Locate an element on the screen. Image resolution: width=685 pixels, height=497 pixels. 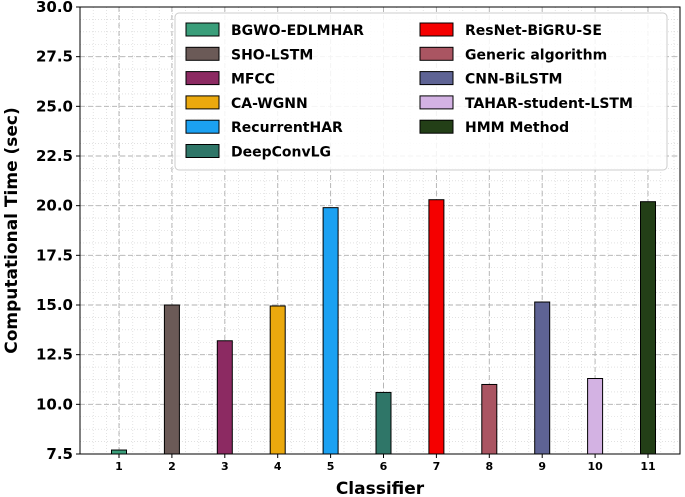
y-tick-label: 12.5 is located at coordinates (54, 355).